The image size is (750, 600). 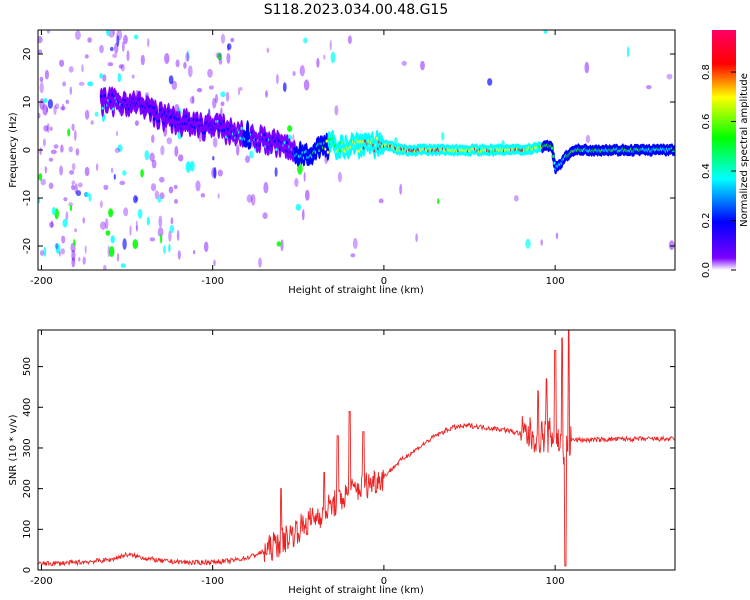 I want to click on y-axis-label: Frequency (Hz), so click(x=13, y=150).